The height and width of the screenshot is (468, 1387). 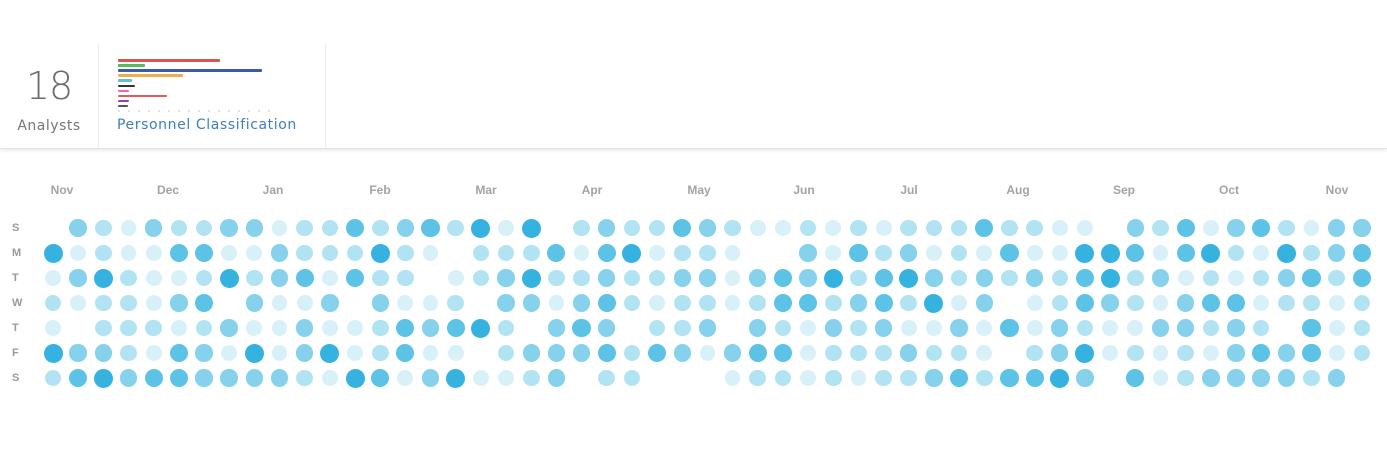 I want to click on personnel-classification-card: Personnel Classification, so click(x=212, y=96).